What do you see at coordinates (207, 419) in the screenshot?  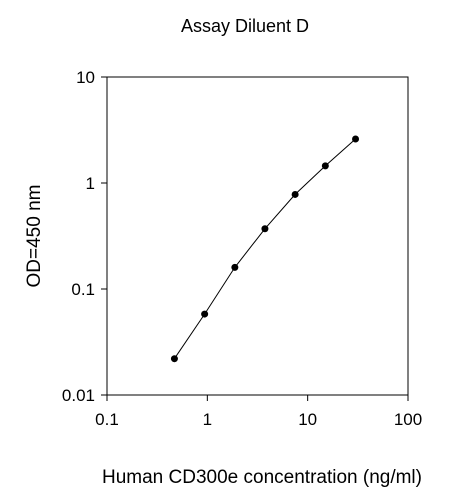 I see `x-tick-label: 1` at bounding box center [207, 419].